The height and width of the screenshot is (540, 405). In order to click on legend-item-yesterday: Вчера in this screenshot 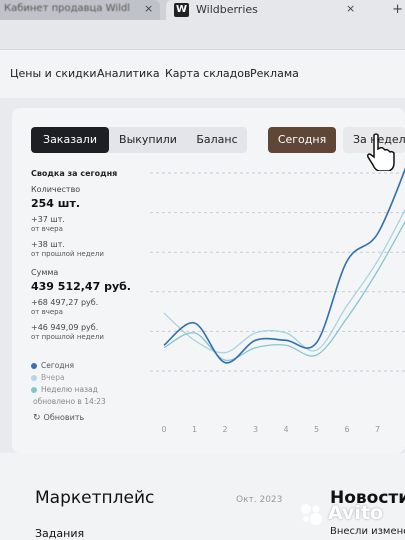, I will do `click(48, 377)`.